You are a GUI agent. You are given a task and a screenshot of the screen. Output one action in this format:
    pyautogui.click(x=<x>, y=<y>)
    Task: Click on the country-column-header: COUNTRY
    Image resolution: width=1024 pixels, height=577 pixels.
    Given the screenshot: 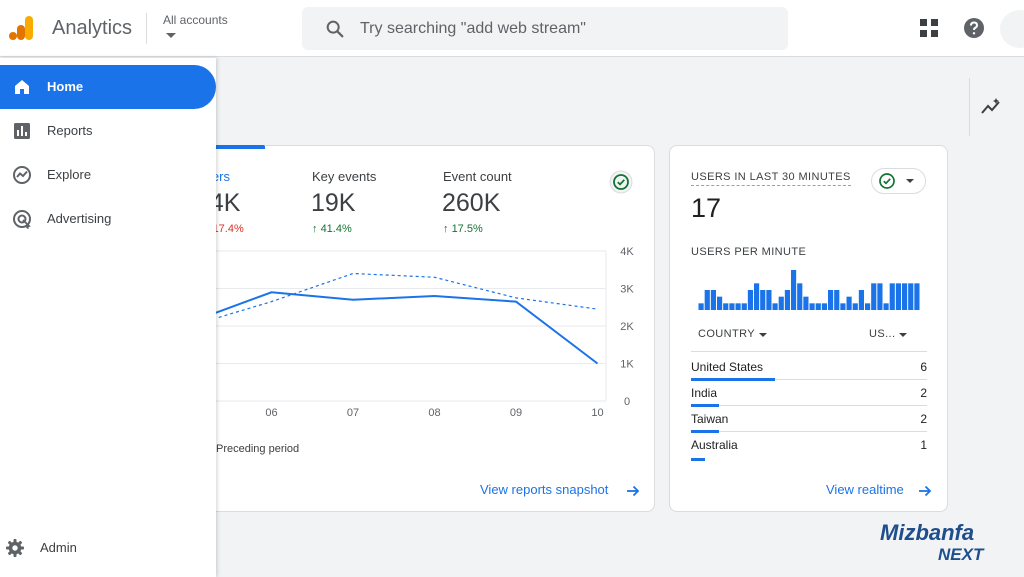 What is the action you would take?
    pyautogui.click(x=726, y=334)
    